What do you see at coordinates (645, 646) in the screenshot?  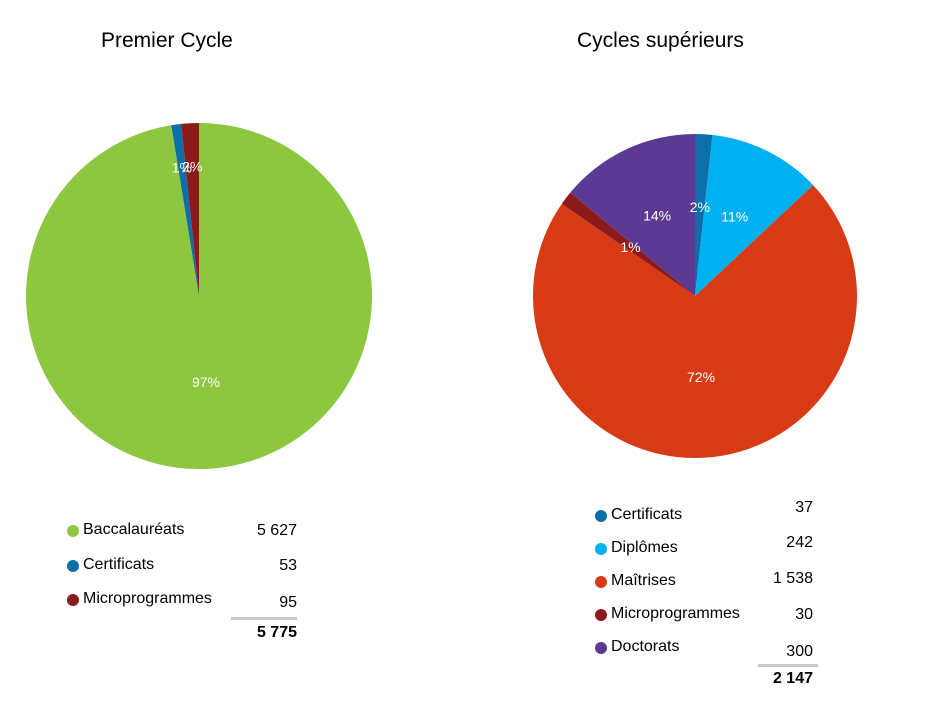 I see `legend-label: Doctorats` at bounding box center [645, 646].